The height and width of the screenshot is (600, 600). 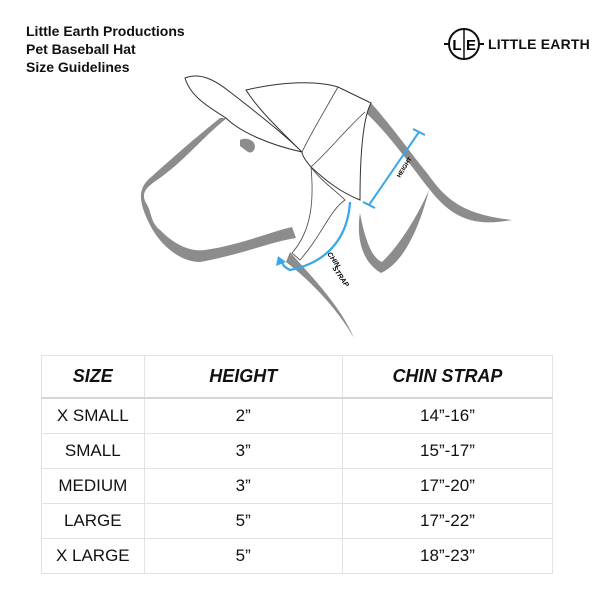 I want to click on cell-chin-strap: 18”-23”, so click(x=447, y=556).